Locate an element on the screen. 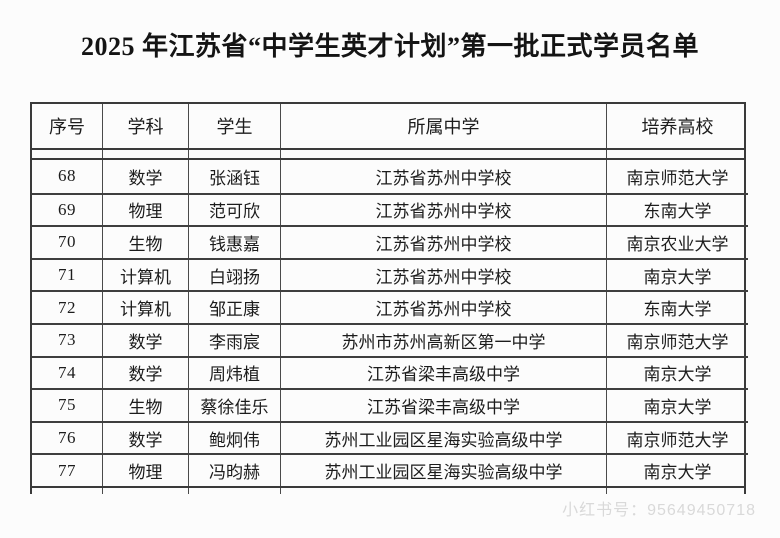 Image resolution: width=780 pixels, height=538 pixels. cell-student: 冯昀赫 is located at coordinates (234, 470).